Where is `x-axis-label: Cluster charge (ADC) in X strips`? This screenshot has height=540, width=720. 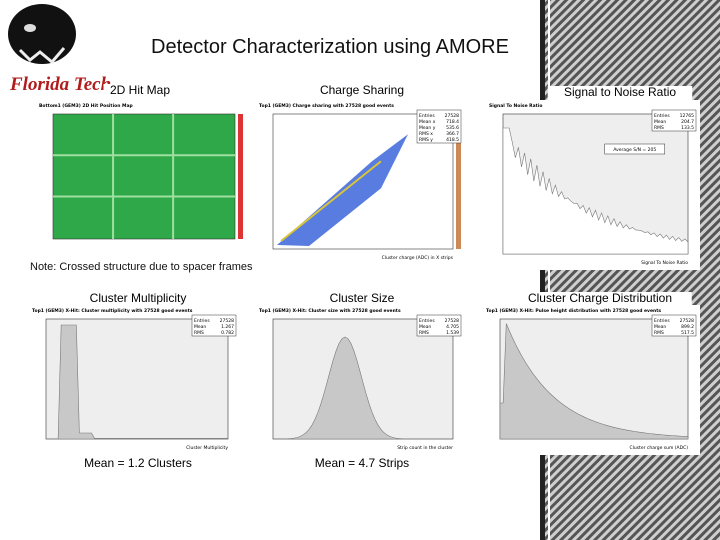
x-axis-label: Cluster charge (ADC) in X strips is located at coordinates (418, 258).